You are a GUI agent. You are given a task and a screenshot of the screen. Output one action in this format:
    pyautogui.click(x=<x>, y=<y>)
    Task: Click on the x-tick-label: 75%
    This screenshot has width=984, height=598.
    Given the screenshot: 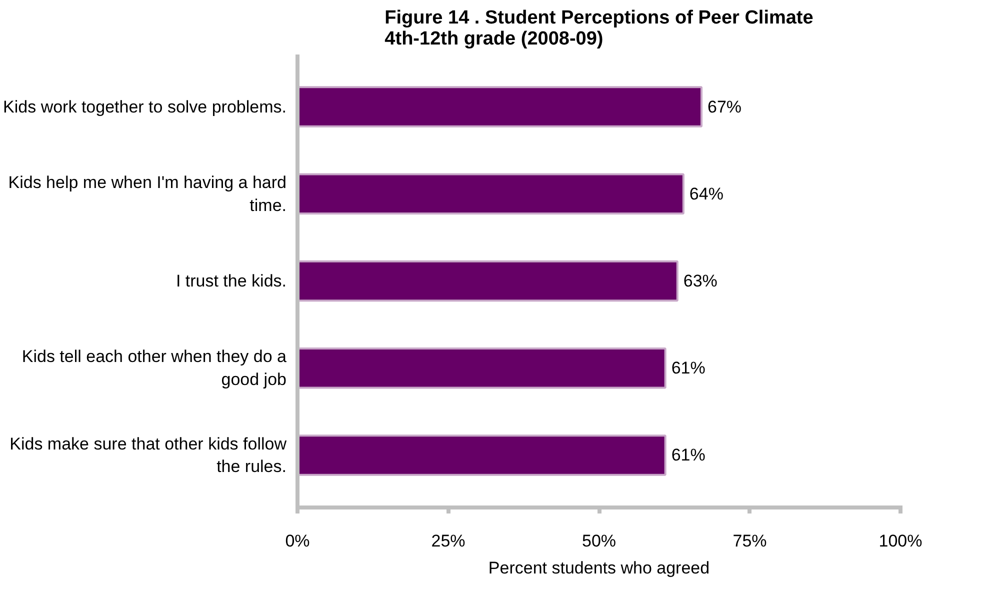 What is the action you would take?
    pyautogui.click(x=749, y=541)
    